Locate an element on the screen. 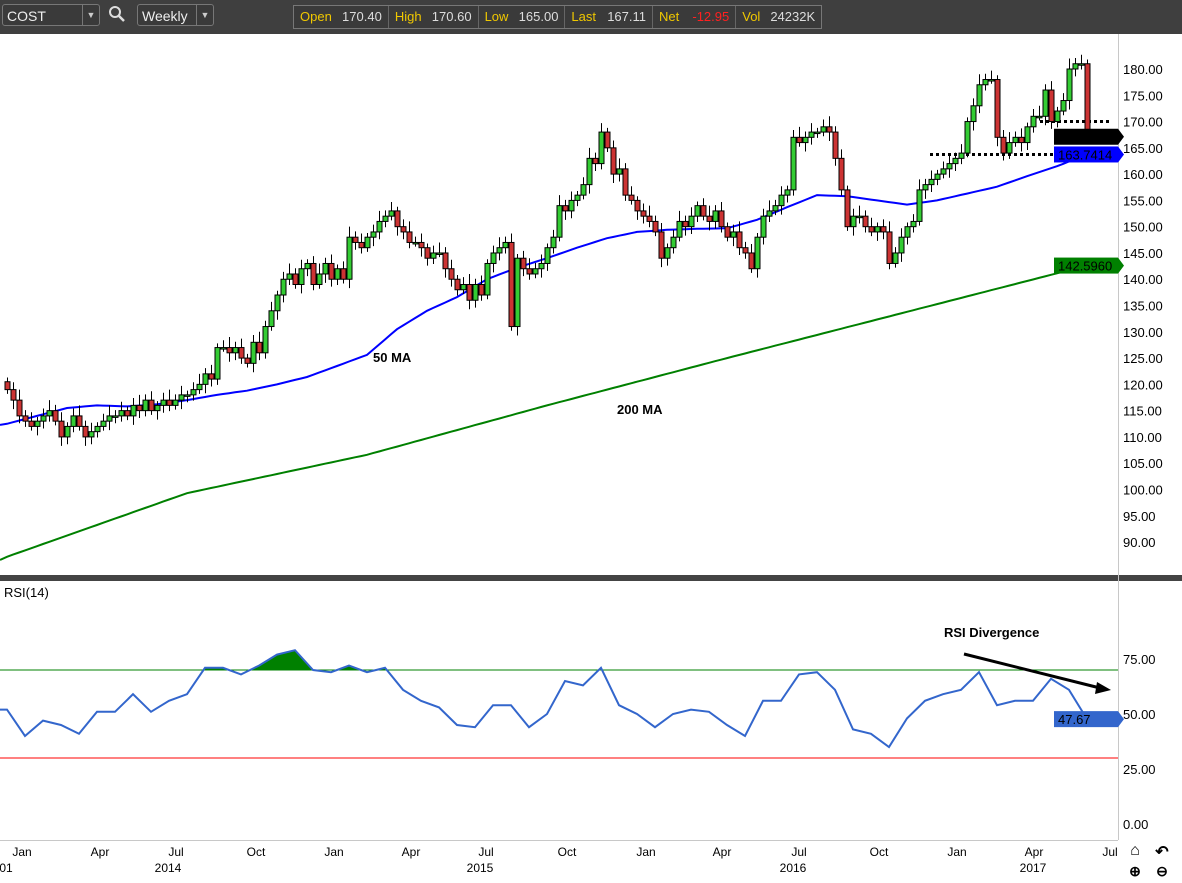 The image size is (1182, 883). panel-separator is located at coordinates (591, 578).